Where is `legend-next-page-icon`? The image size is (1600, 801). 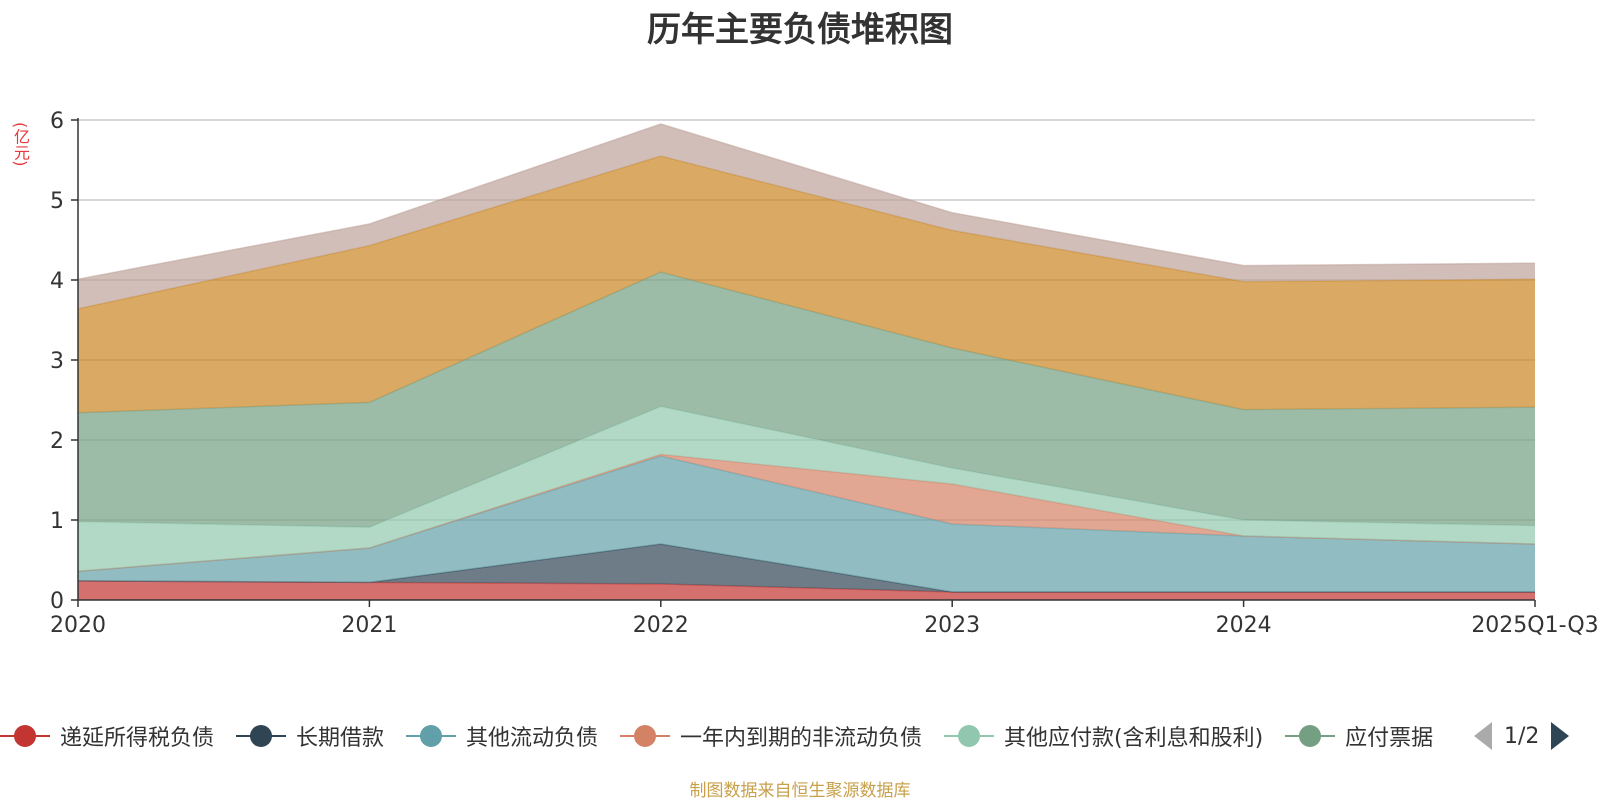 legend-next-page-icon is located at coordinates (1560, 736).